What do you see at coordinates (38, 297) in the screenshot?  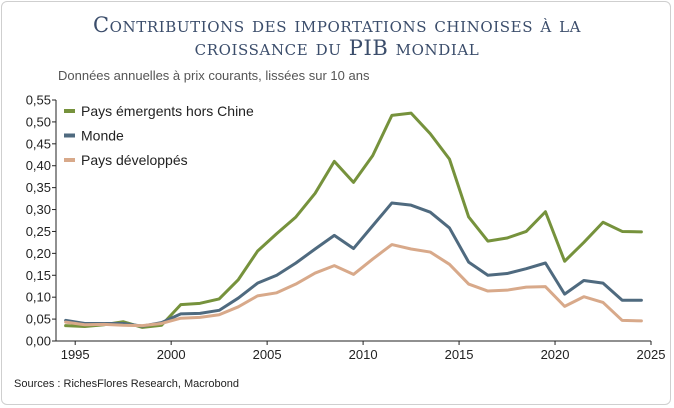 I see `y-tick-label: 0,10` at bounding box center [38, 297].